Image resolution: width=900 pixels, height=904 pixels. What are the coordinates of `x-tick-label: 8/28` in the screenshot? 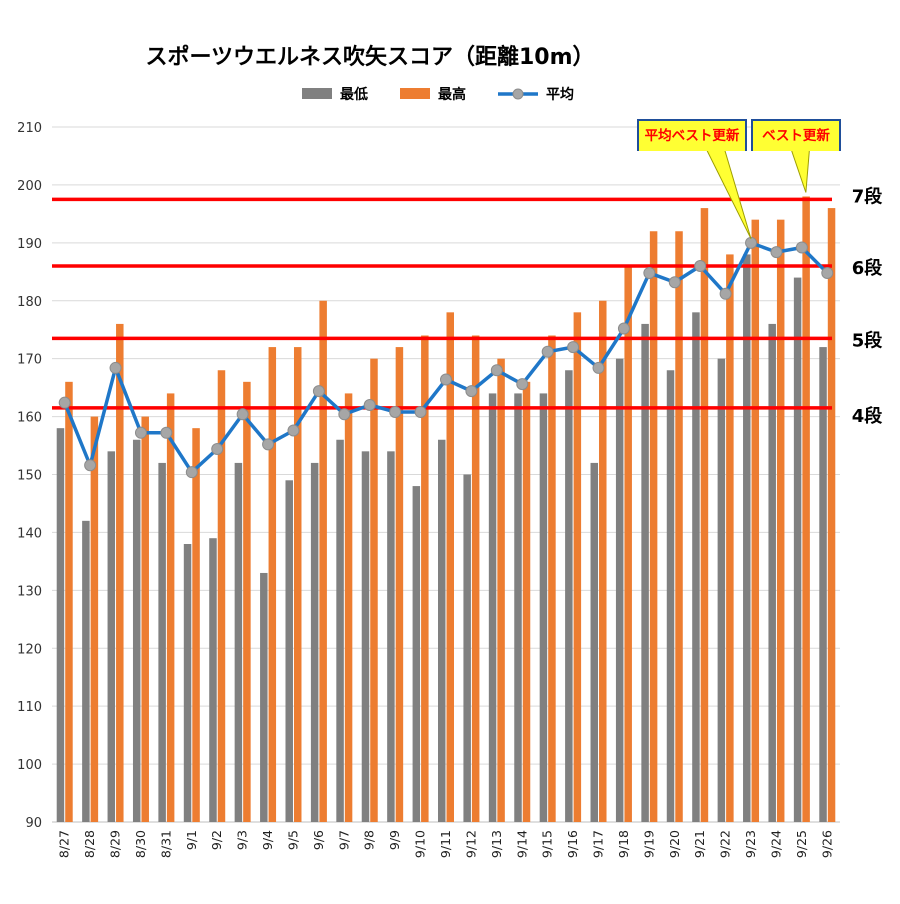 It's located at (89, 844).